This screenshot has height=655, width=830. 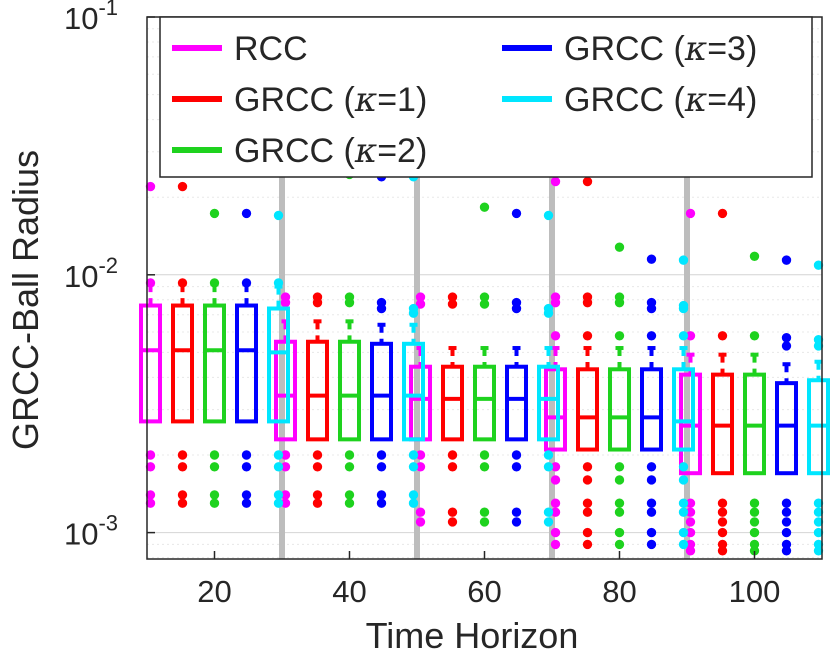 I want to click on legend-entry: GRCC (κ=2), so click(x=299, y=151).